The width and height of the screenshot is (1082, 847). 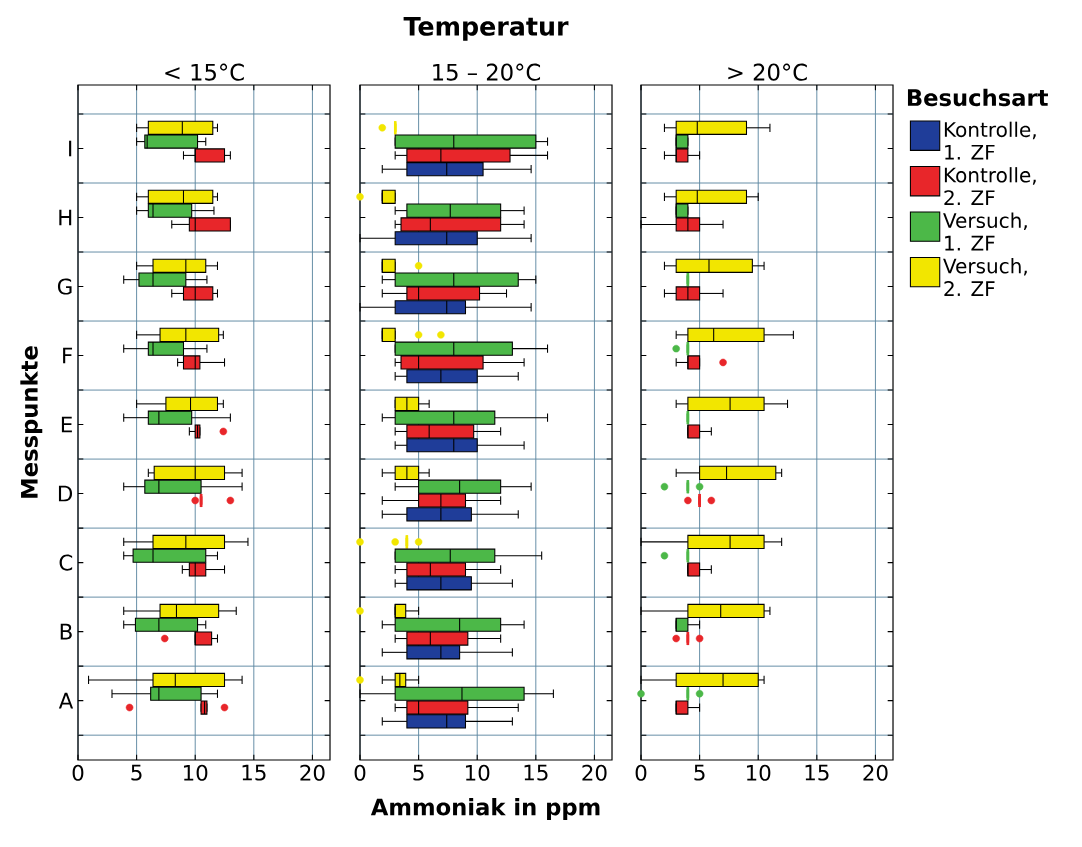 I want to click on legend-label: Versuch, 1. ZF, so click(x=985, y=231).